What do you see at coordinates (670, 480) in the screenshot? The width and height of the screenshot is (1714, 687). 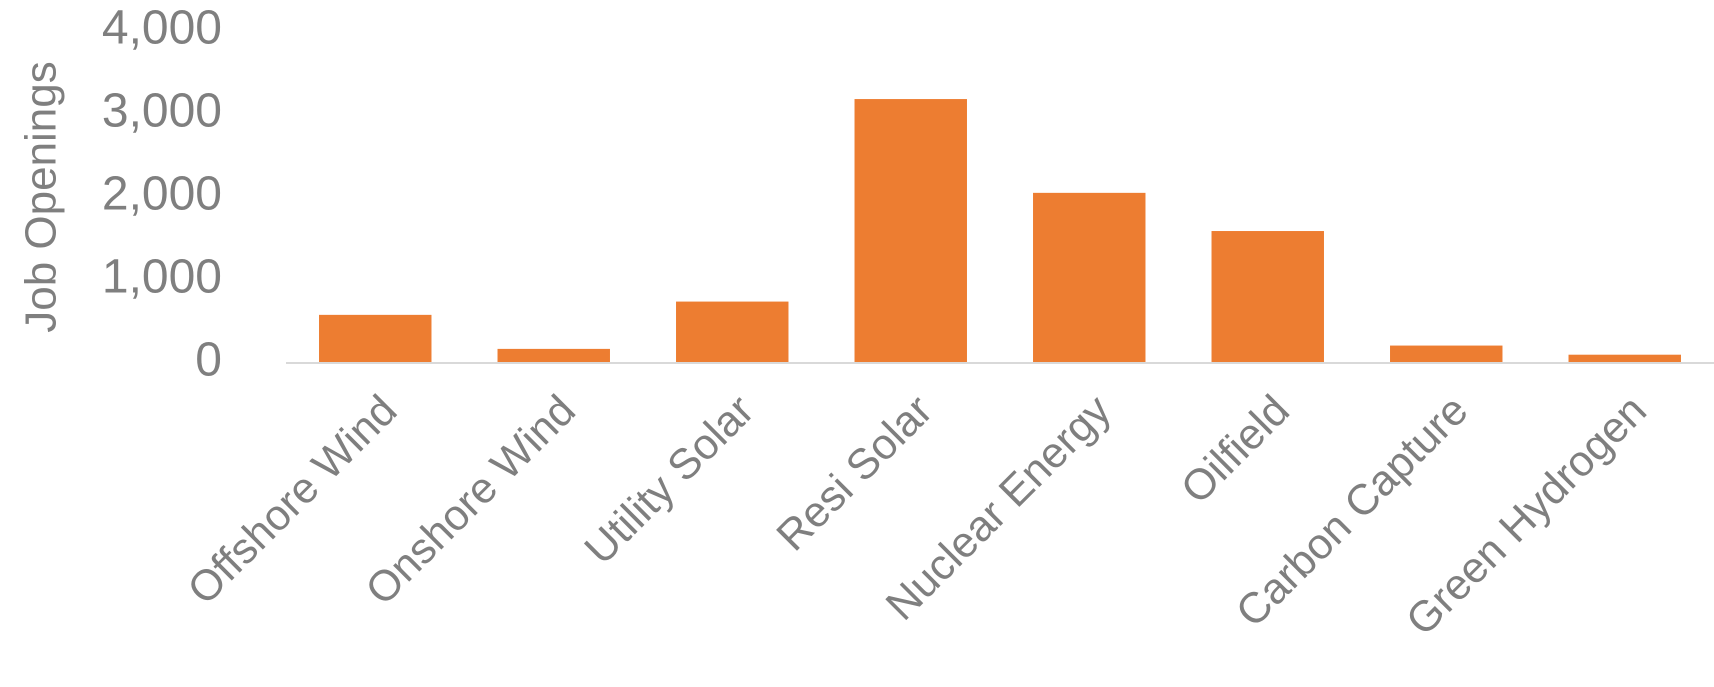 I see `x-tick-label: Utility Solar` at bounding box center [670, 480].